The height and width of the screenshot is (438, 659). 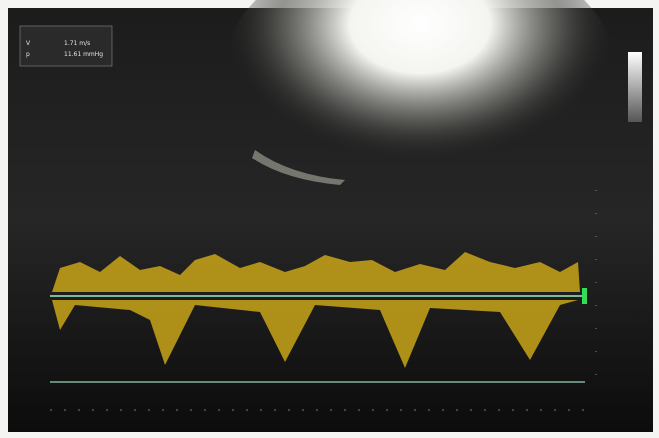 I want to click on doppler-reverse-flow, so click(x=315, y=334).